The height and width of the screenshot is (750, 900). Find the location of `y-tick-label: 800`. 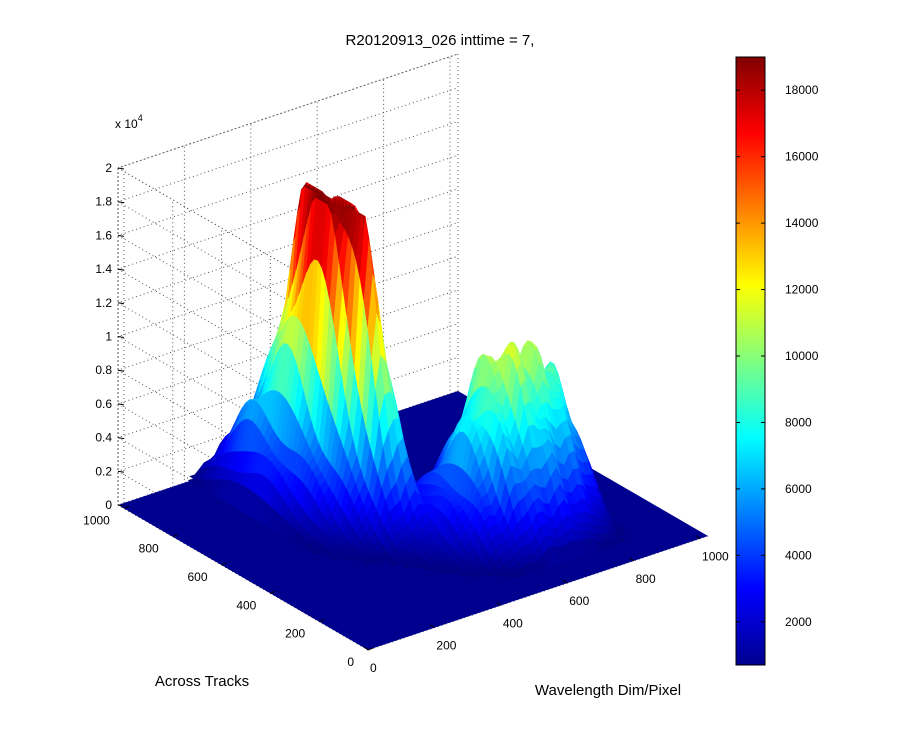

y-tick-label: 800 is located at coordinates (149, 549).